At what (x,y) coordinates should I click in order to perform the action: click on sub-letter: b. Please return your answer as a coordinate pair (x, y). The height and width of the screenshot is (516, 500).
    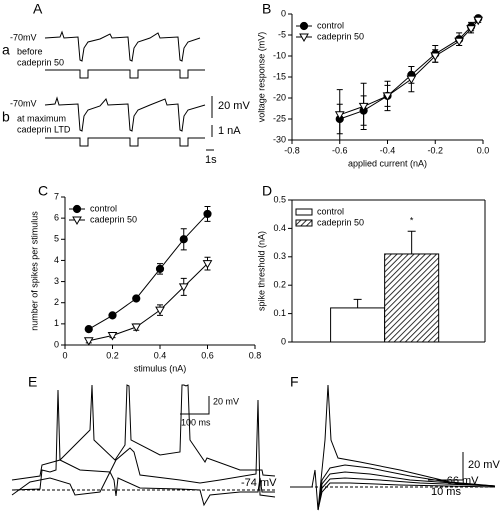
    Looking at the image, I should click on (6, 117).